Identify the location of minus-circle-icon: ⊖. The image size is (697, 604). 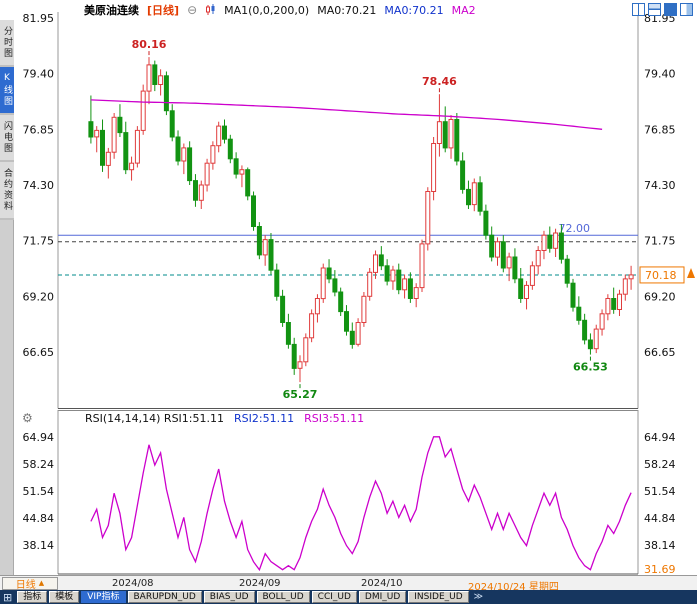
(192, 10).